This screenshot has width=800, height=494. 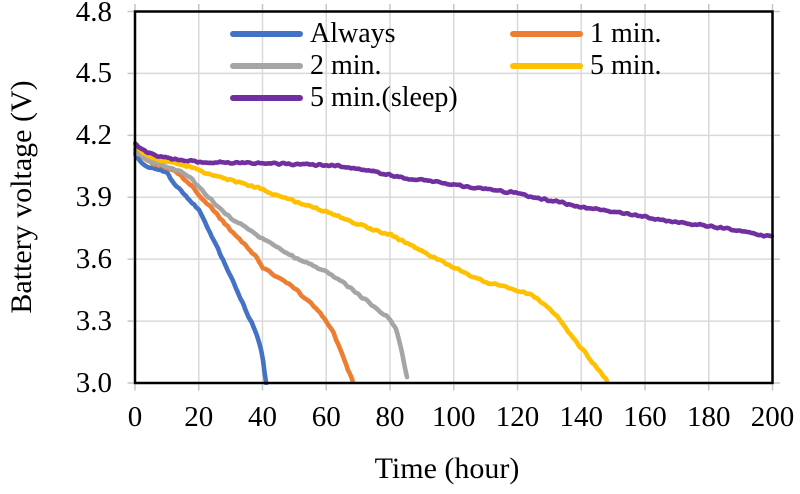 What do you see at coordinates (93, 259) in the screenshot?
I see `y-tick-label: 3.6` at bounding box center [93, 259].